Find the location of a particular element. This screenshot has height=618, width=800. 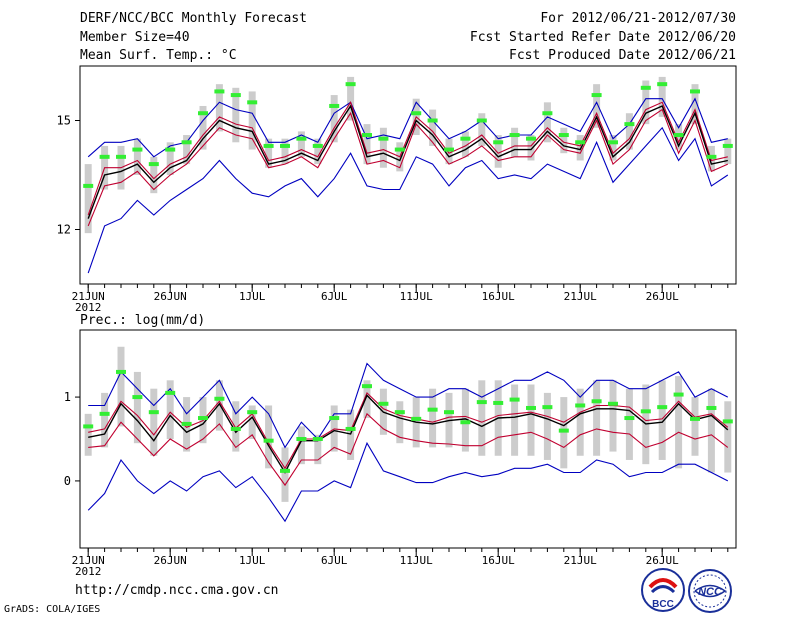

refer-date: Fcst Started Refer Date 2012/06/20 is located at coordinates (602, 37).